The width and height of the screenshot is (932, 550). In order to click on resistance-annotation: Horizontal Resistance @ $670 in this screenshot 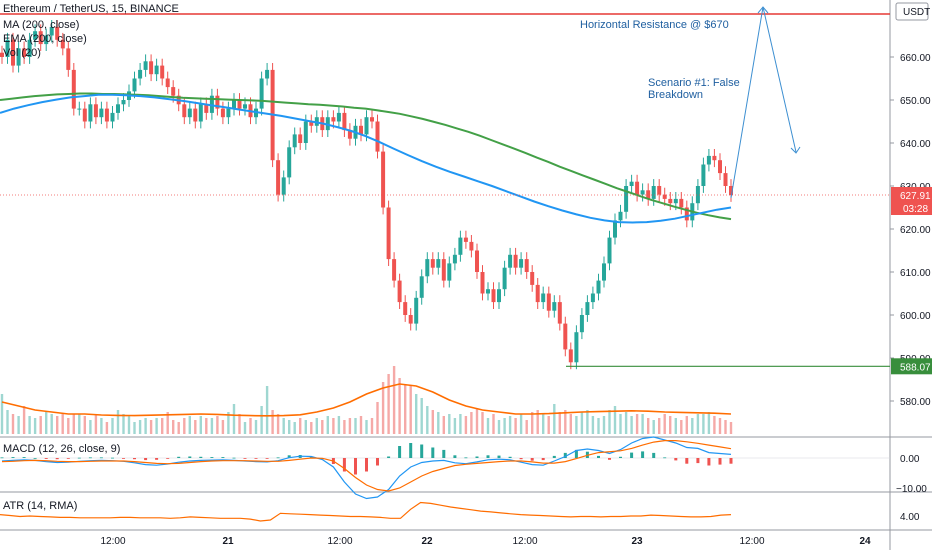, I will do `click(654, 25)`.